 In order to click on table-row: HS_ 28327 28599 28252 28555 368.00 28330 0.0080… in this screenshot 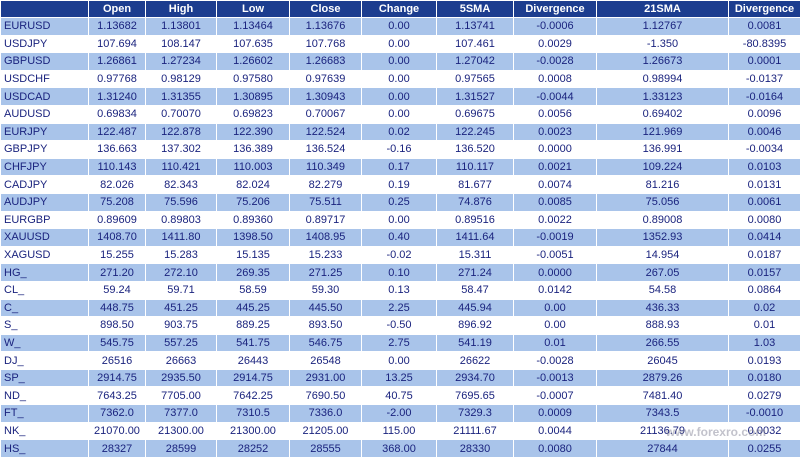, I will do `click(400, 448)`.